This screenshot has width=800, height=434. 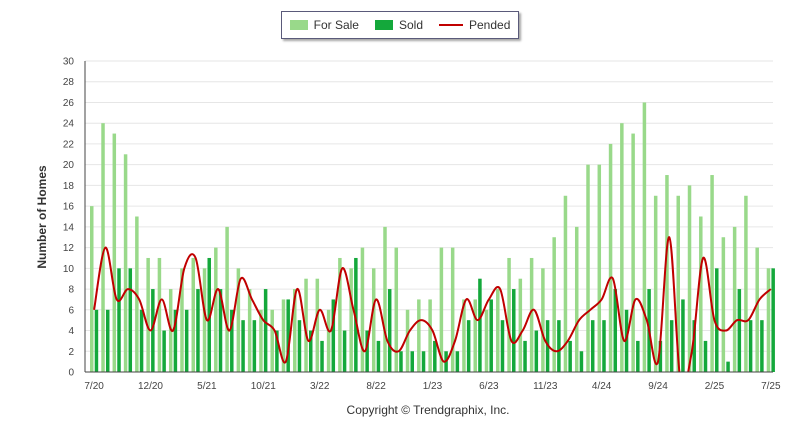 What do you see at coordinates (715, 386) in the screenshot?
I see `x-tick-label: 2/25` at bounding box center [715, 386].